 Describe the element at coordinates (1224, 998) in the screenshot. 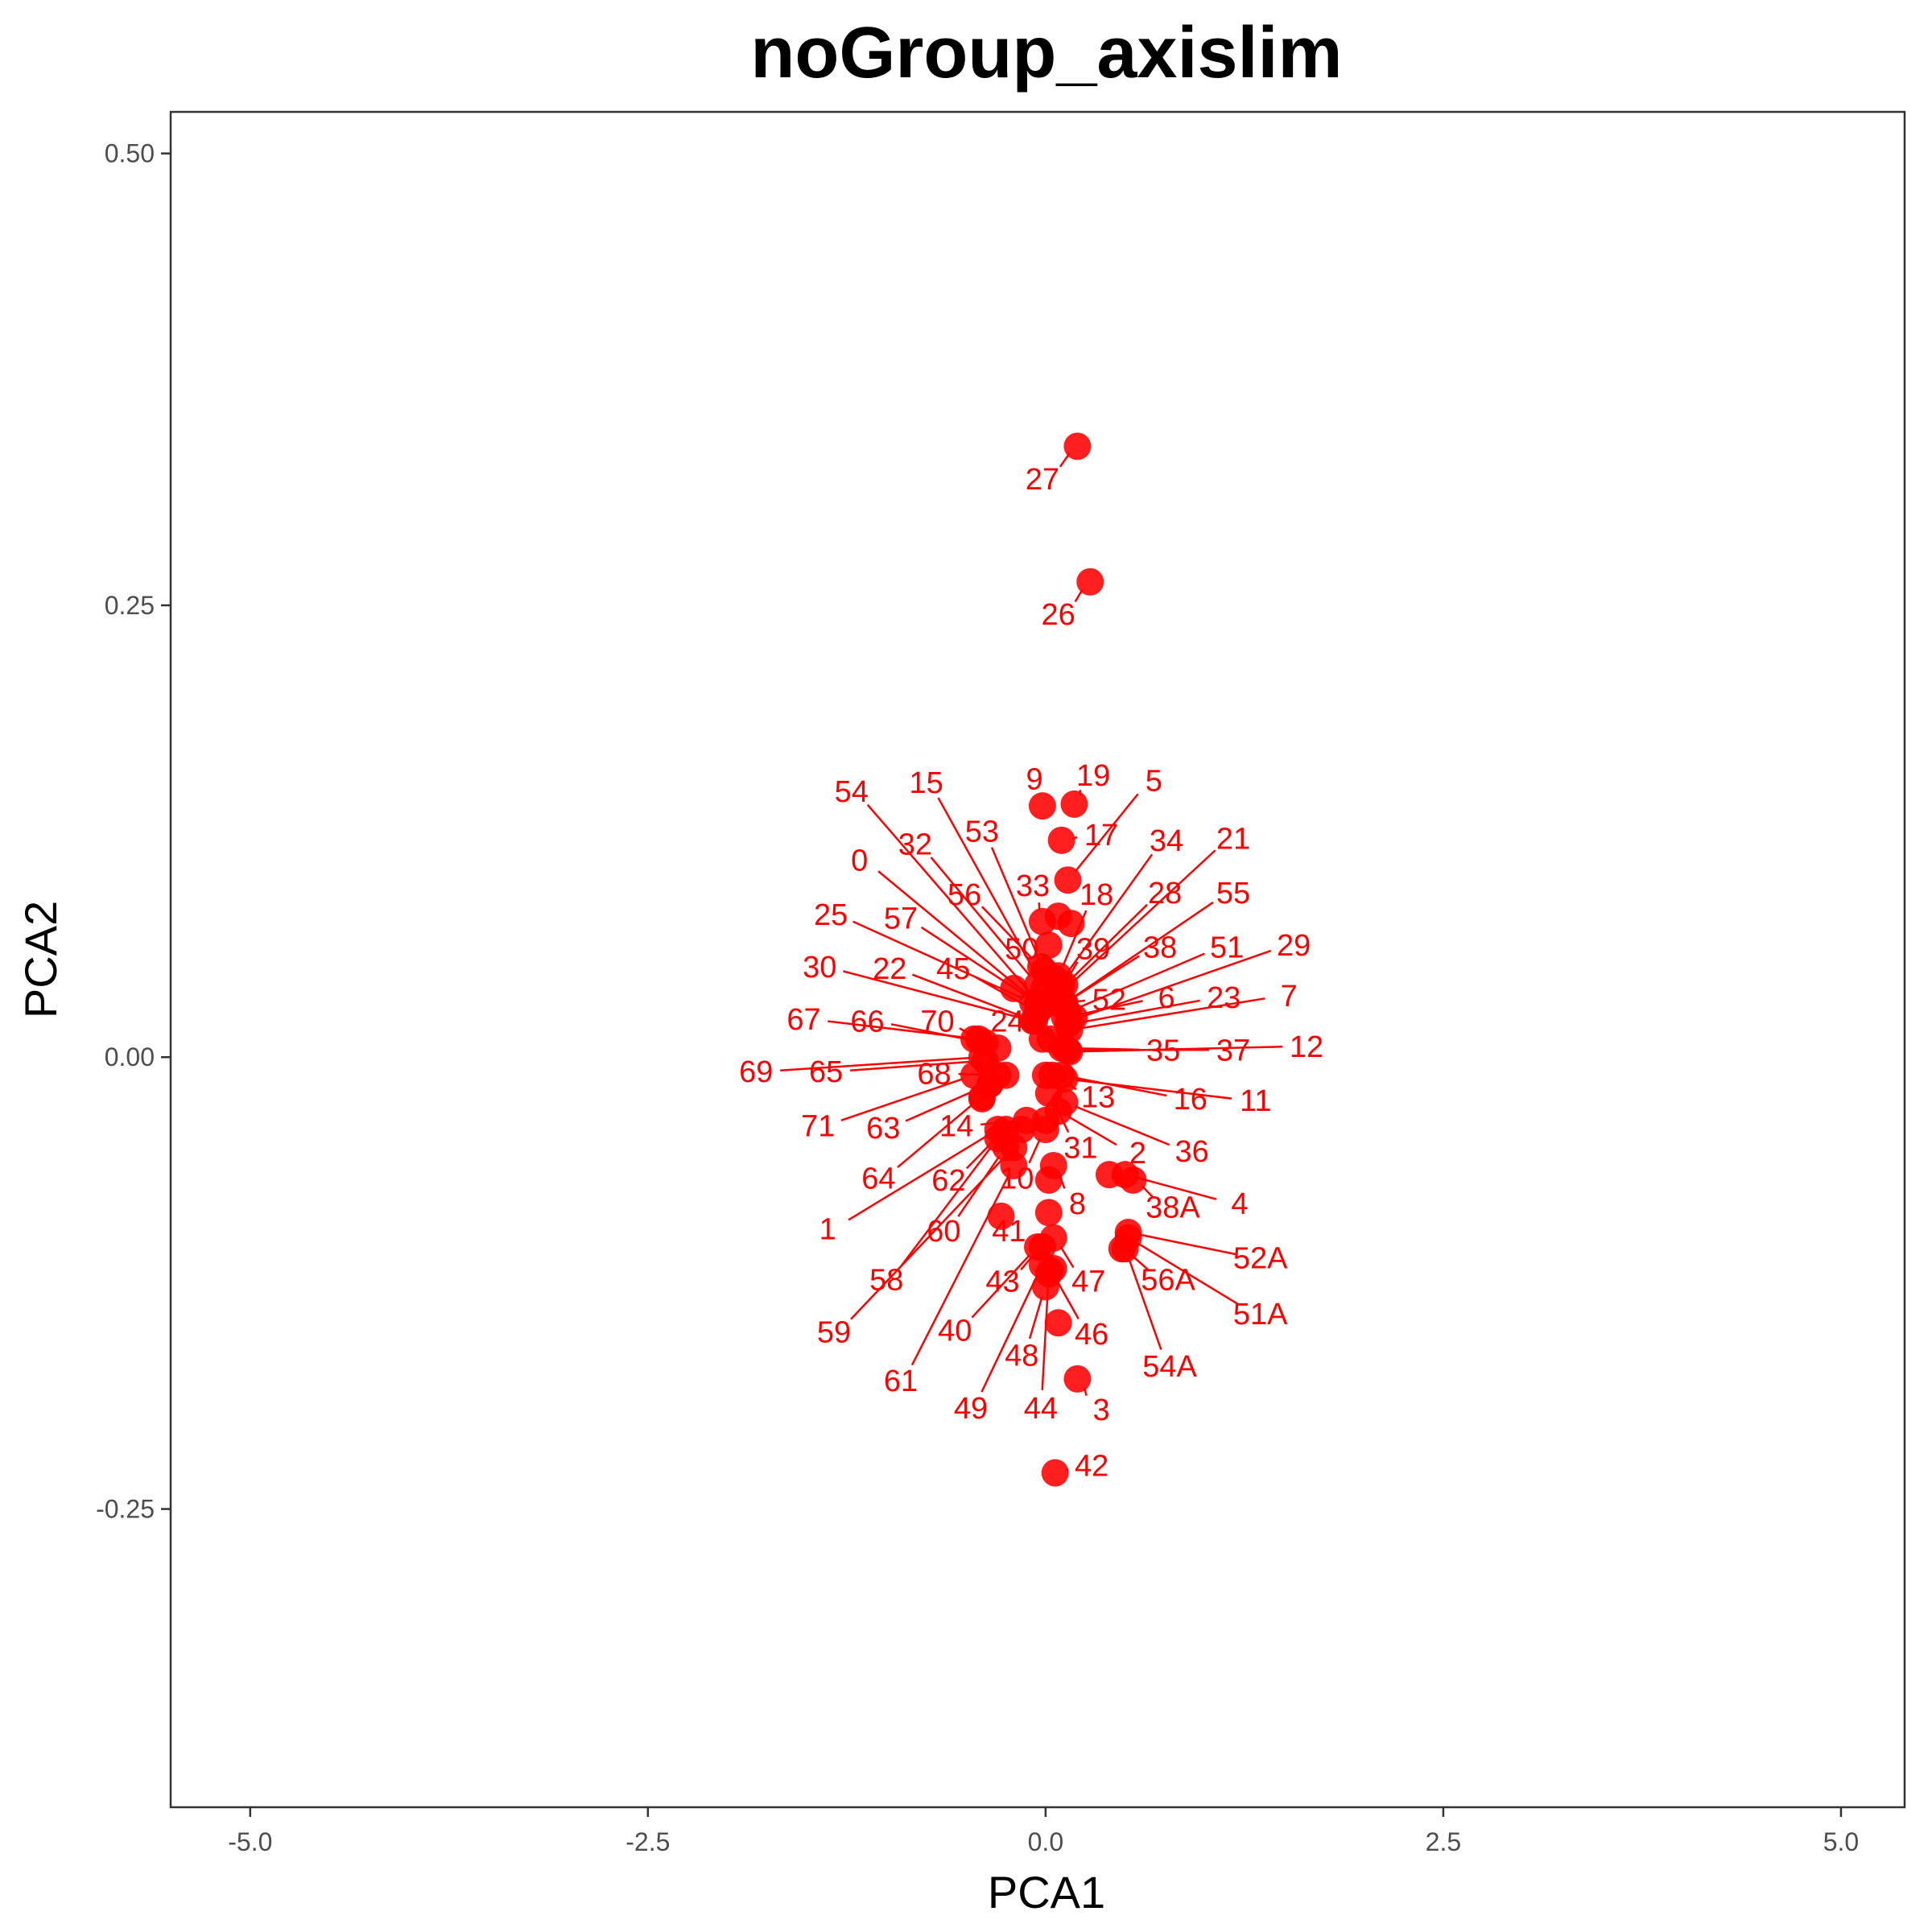

I see `point-label-23: 23` at that location.